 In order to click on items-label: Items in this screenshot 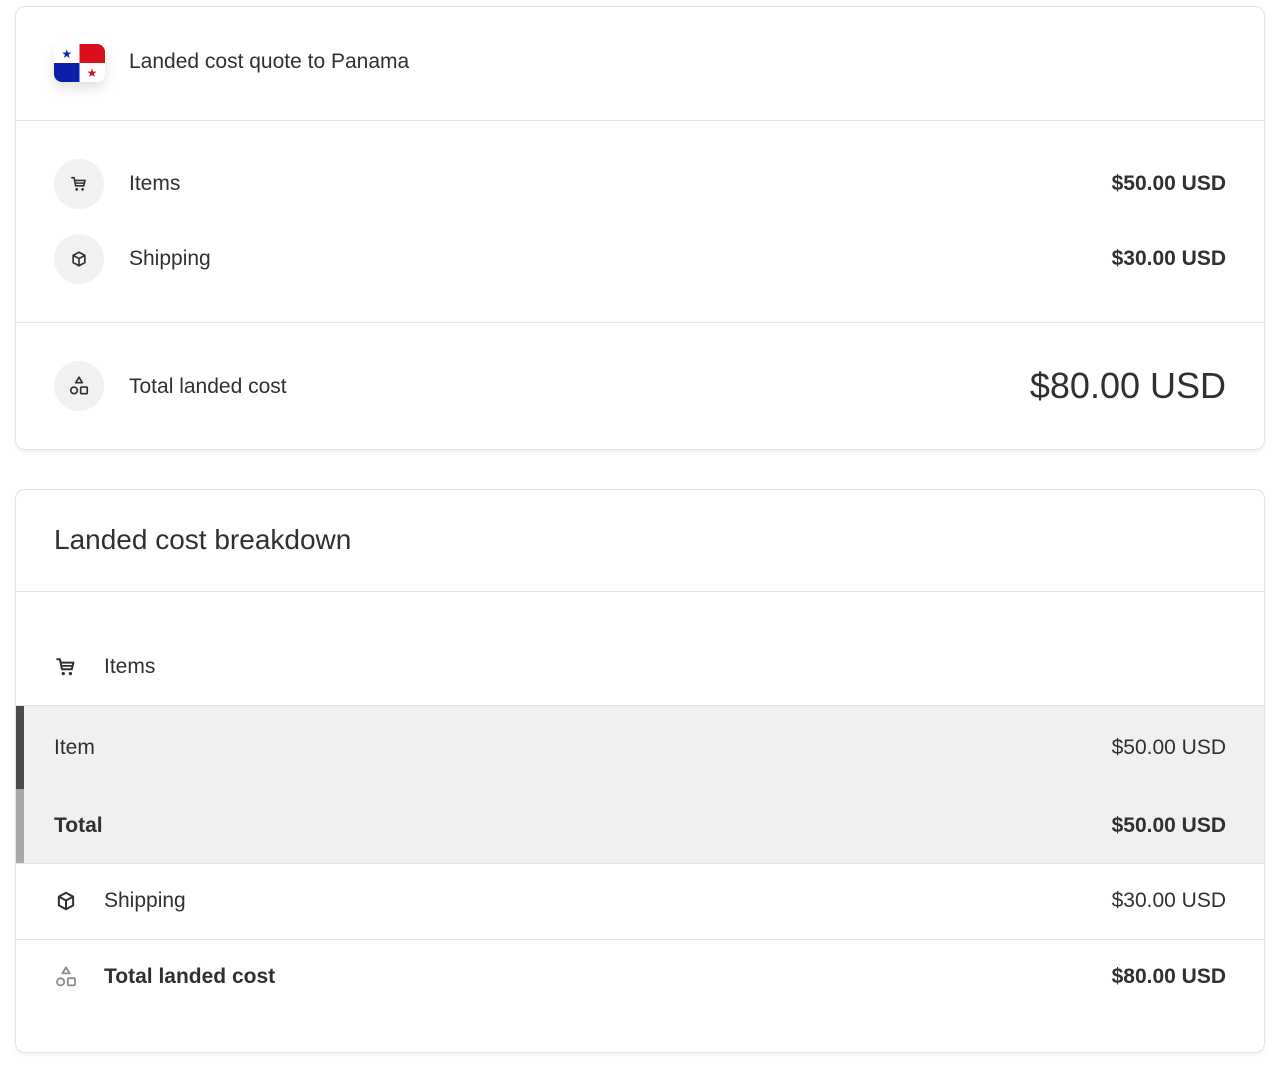, I will do `click(155, 183)`.